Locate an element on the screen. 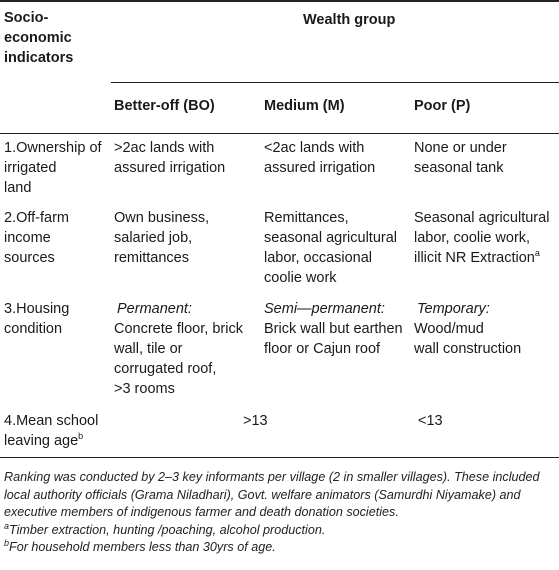  row-3-poor: Temporary: Wood/mud wall construction is located at coordinates (468, 329).